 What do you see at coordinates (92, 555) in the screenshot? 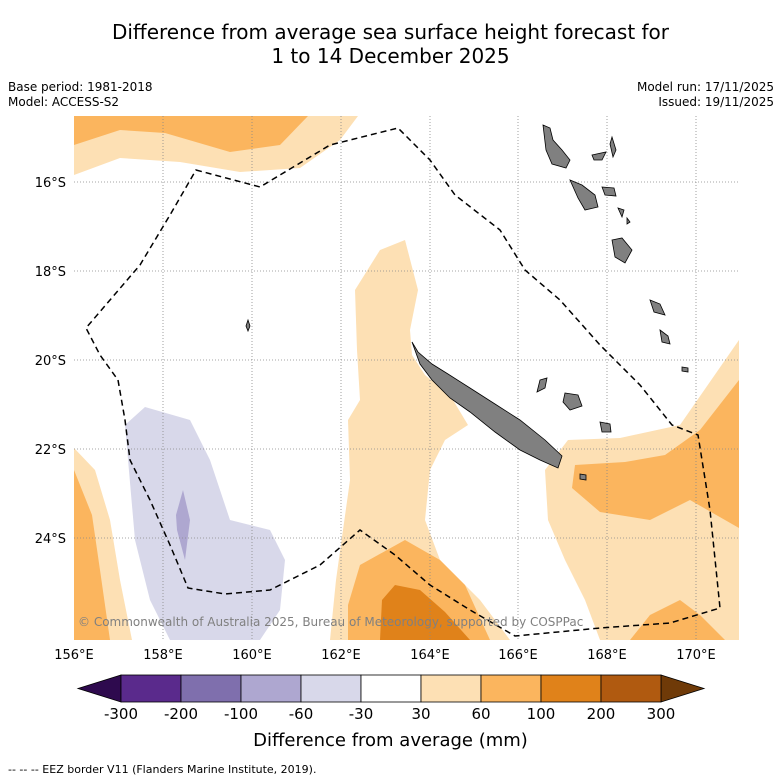
I see `anomaly-region-60-100-west` at bounding box center [92, 555].